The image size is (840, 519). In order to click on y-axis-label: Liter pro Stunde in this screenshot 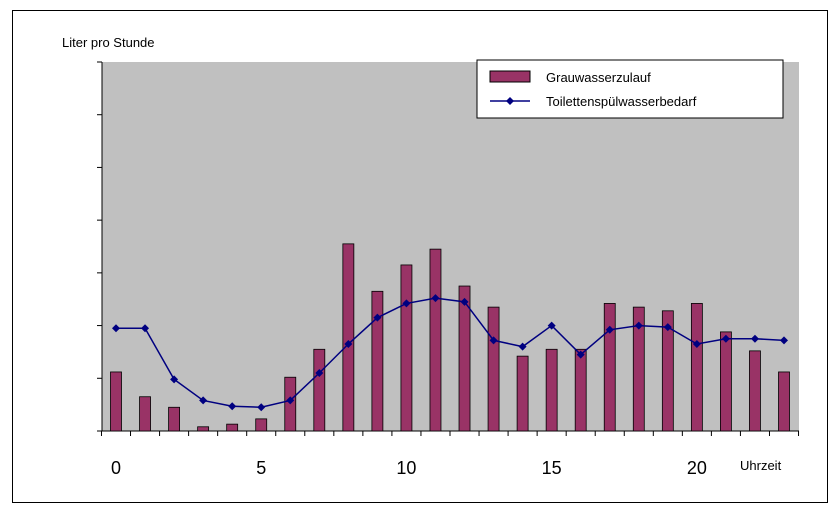, I will do `click(108, 42)`.